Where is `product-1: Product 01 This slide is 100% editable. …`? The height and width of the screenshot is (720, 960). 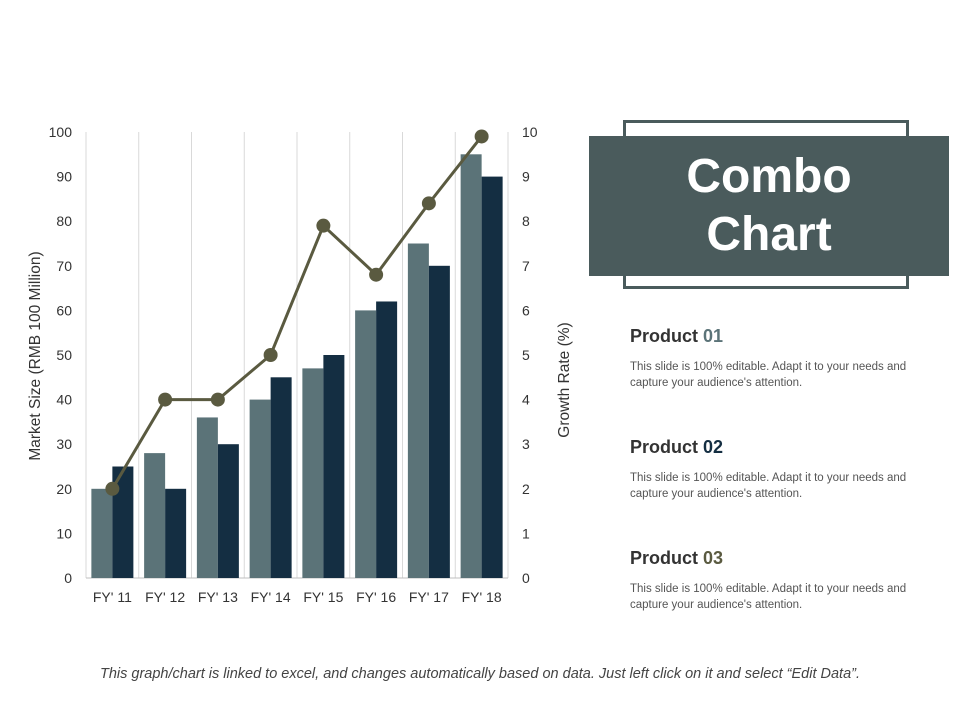
product-1: Product 01 This slide is 100% editable. … is located at coordinates (780, 358).